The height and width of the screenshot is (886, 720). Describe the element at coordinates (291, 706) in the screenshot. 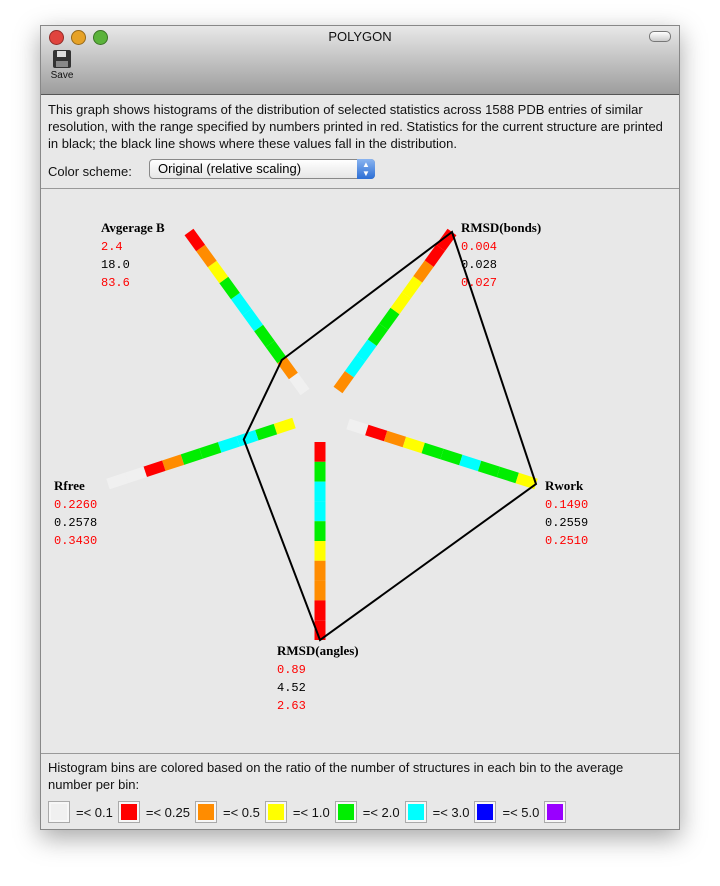

I see `axis-max-value: 2.63` at that location.